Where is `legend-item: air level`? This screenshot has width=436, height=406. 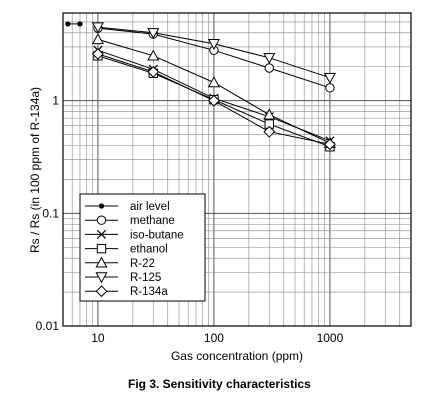
legend-item: air level is located at coordinates (127, 207).